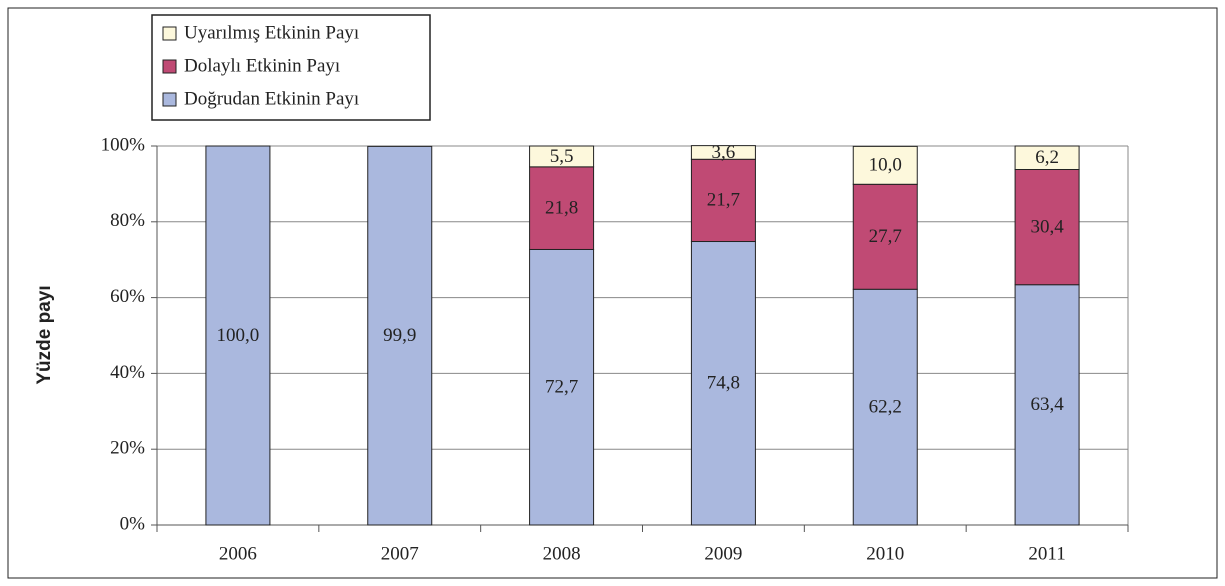  What do you see at coordinates (271, 98) in the screenshot?
I see `legend-label: Doğrudan Etkinin Payı` at bounding box center [271, 98].